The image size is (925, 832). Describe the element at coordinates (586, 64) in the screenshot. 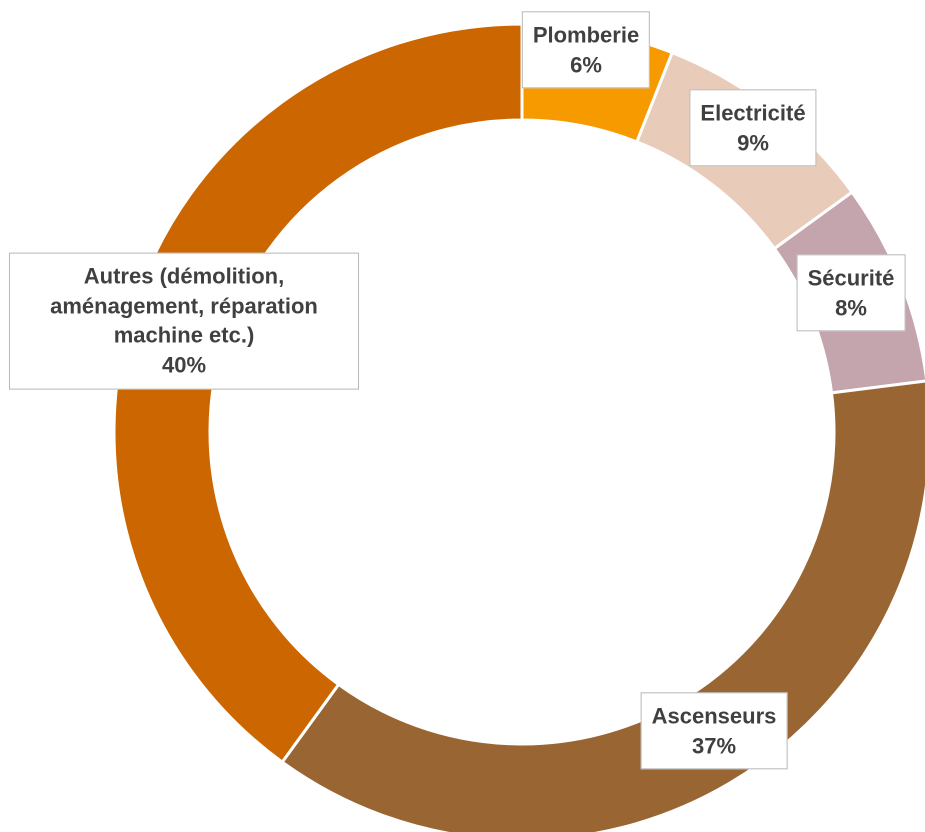

I see `label-value: 6%` at that location.